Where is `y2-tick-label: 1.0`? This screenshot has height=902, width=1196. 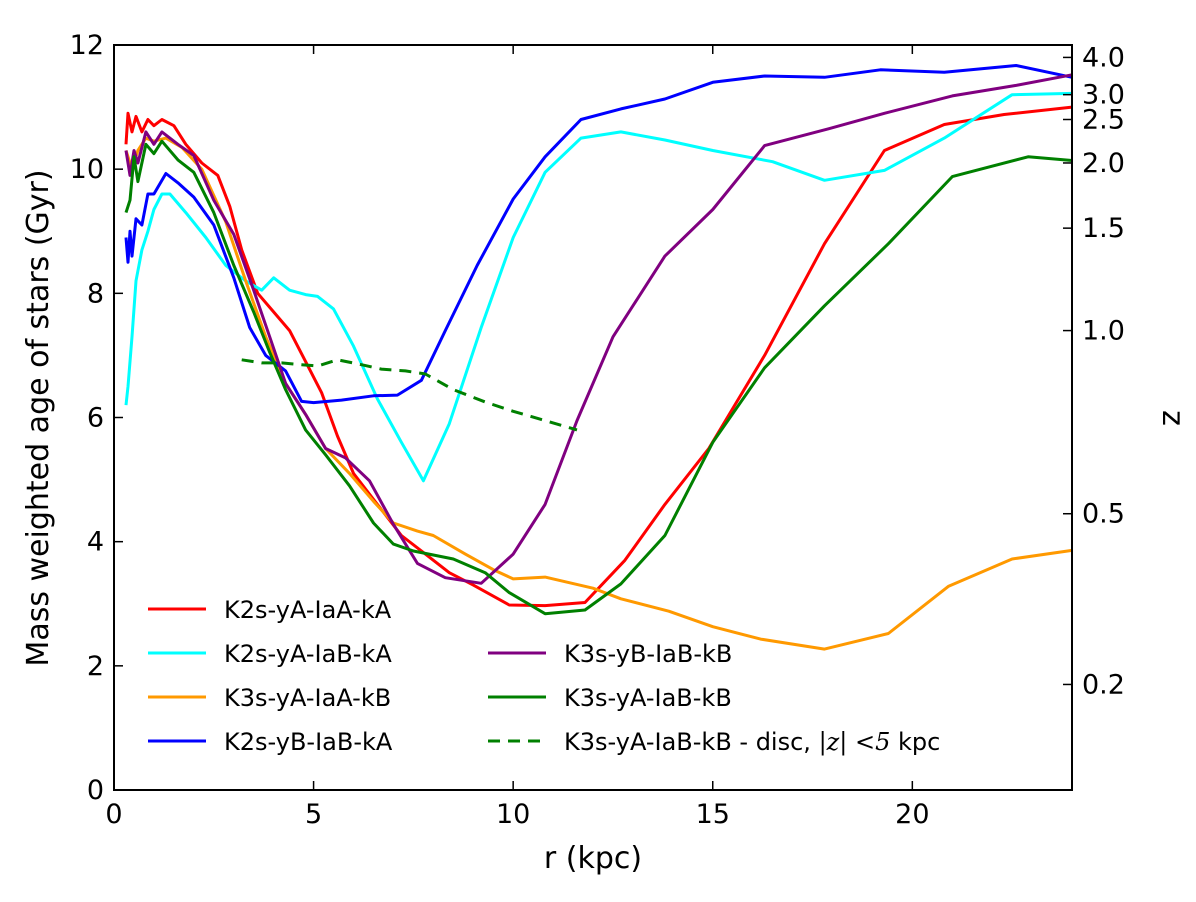 y2-tick-label: 1.0 is located at coordinates (1103, 331).